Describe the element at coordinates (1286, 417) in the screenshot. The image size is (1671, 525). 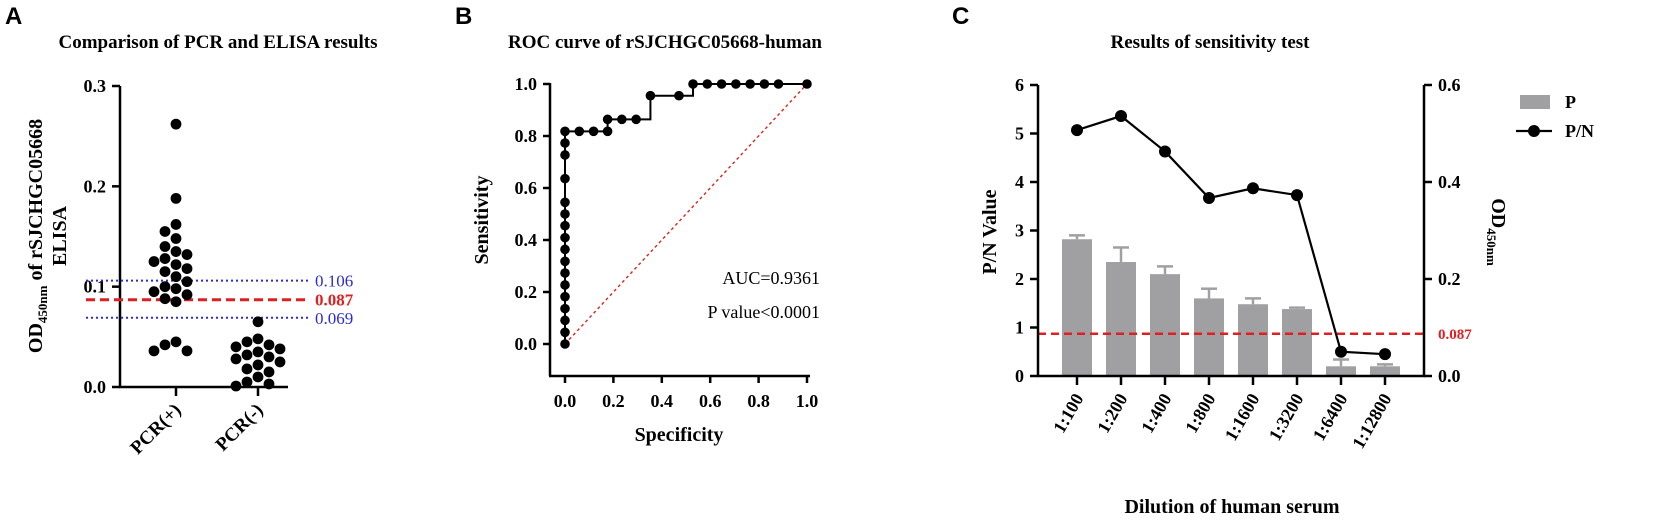
I see `panel-c-x-tick-label: 1:3200` at that location.